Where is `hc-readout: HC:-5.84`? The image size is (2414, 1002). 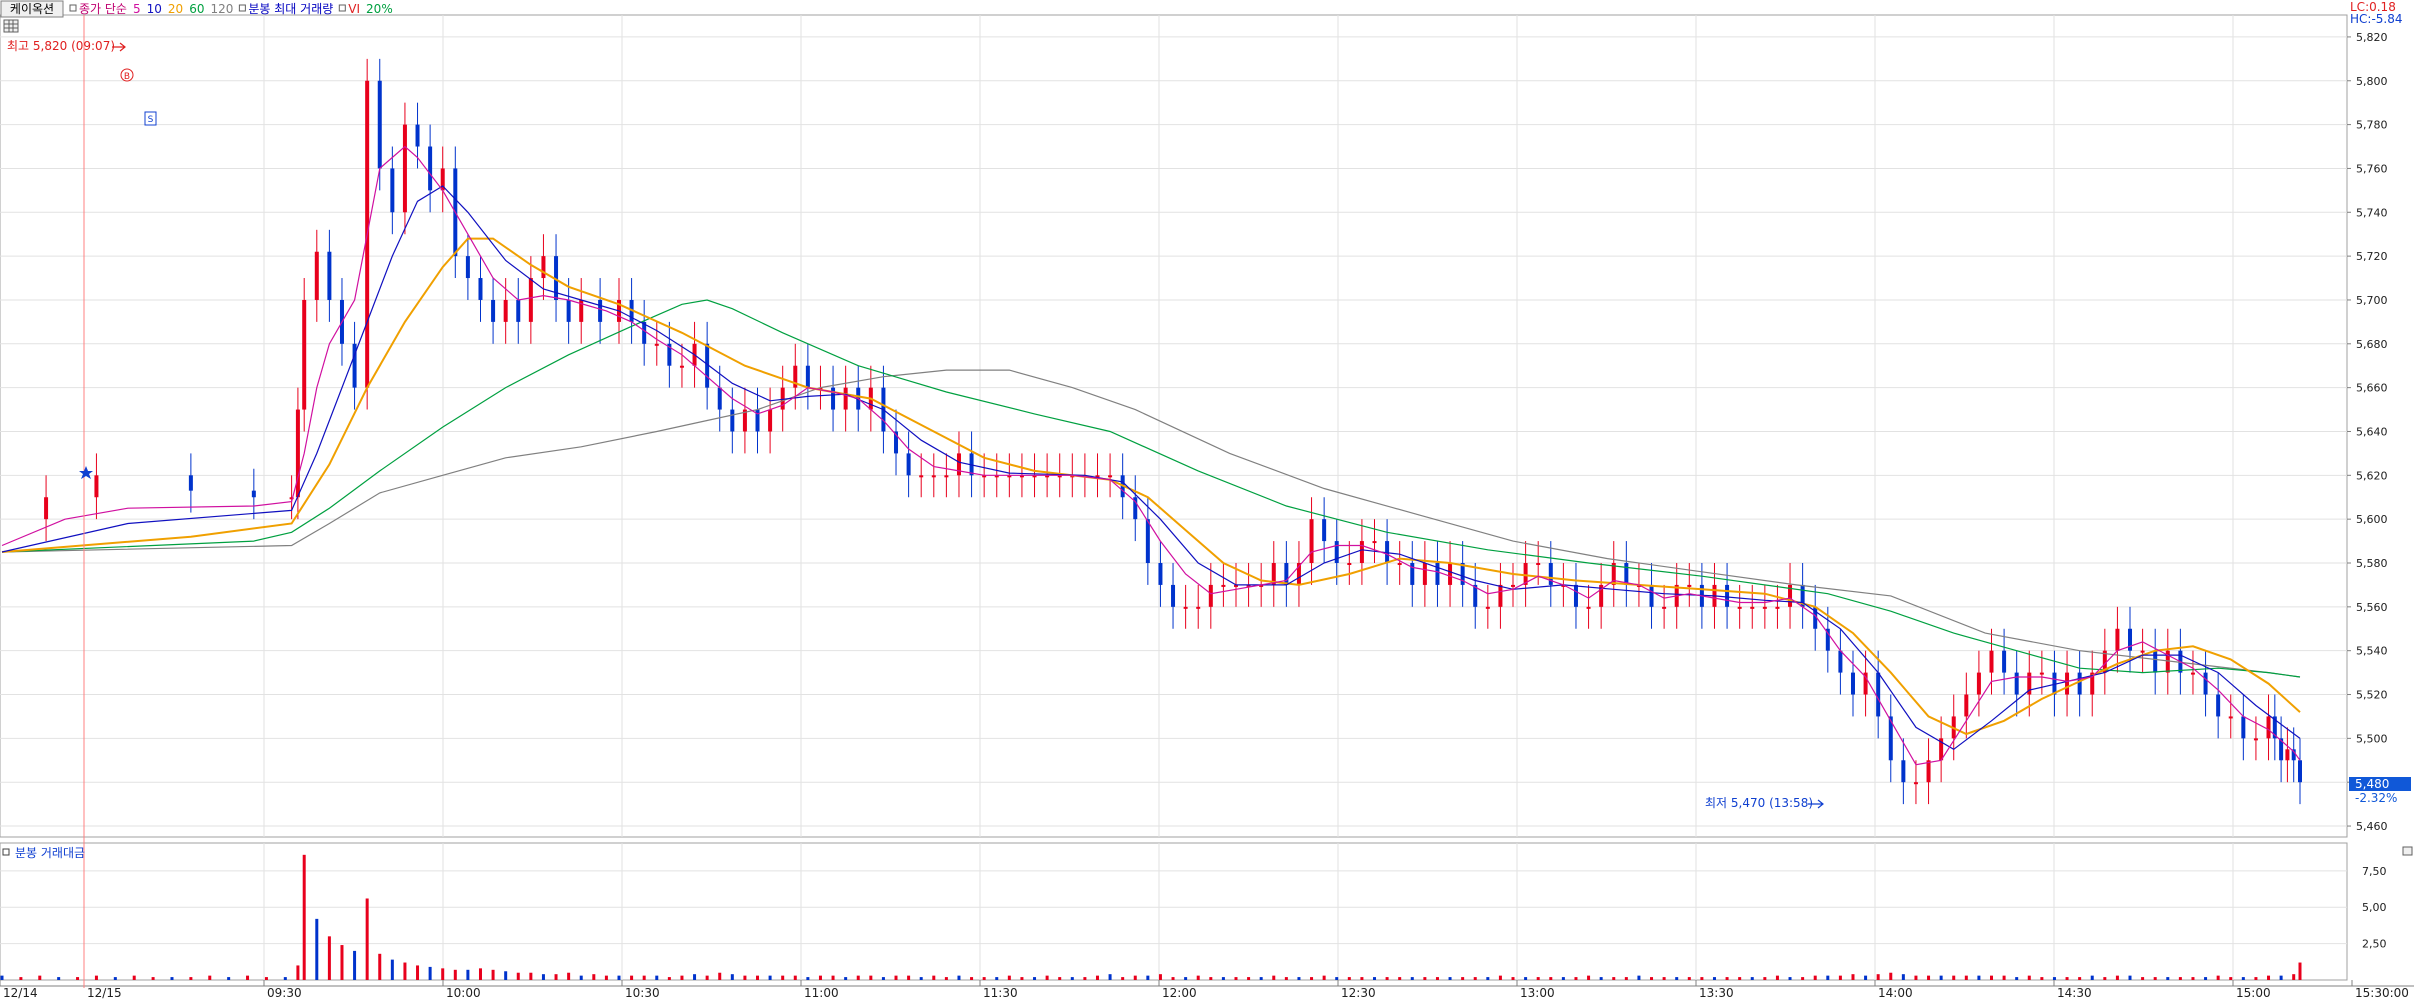
hc-readout: HC:-5.84 is located at coordinates (2376, 19).